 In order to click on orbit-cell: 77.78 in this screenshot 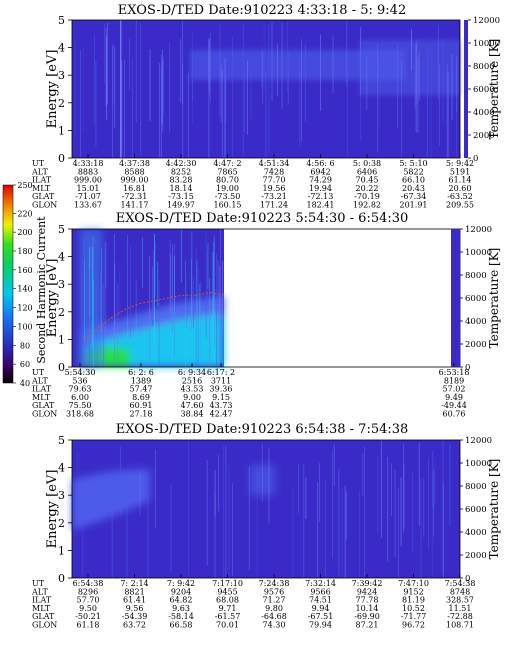, I will do `click(367, 600)`.